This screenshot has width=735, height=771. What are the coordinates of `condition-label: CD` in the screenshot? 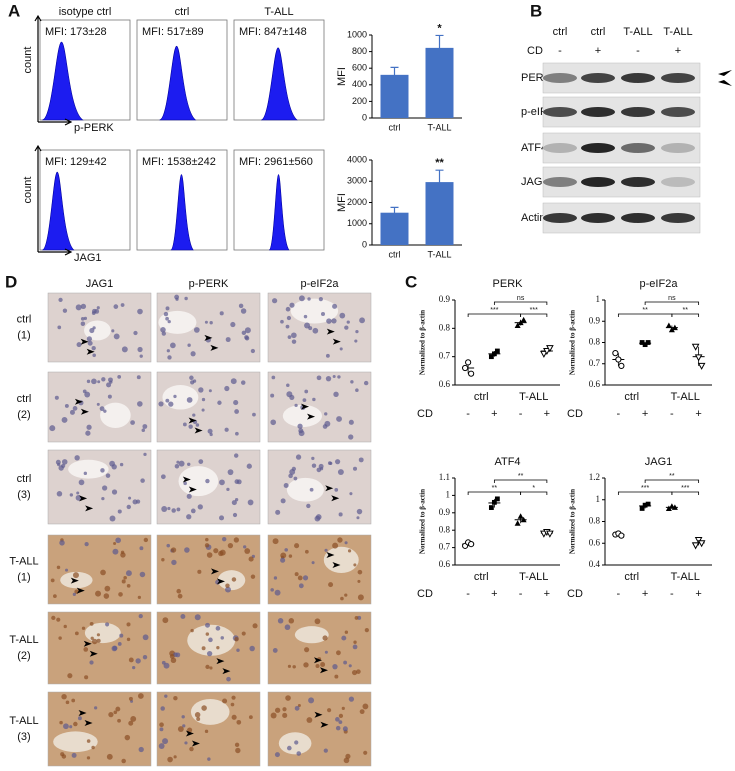 It's located at (425, 594).